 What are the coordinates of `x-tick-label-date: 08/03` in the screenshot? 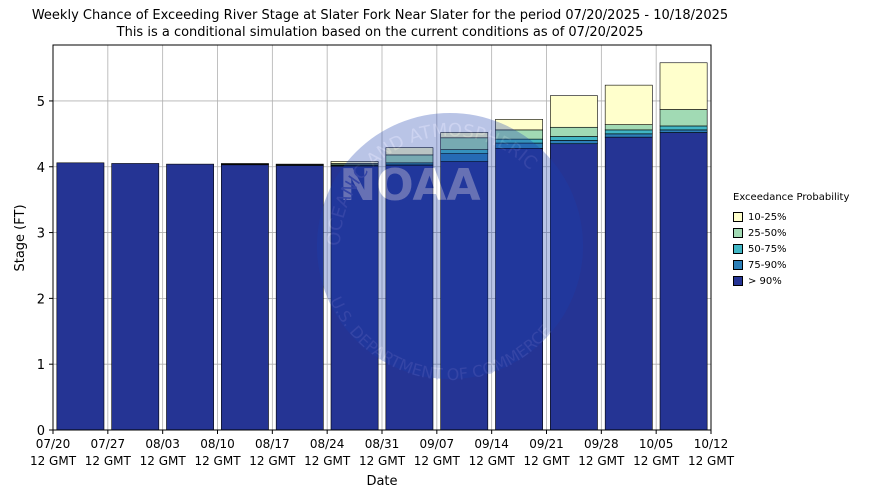 It's located at (162, 444).